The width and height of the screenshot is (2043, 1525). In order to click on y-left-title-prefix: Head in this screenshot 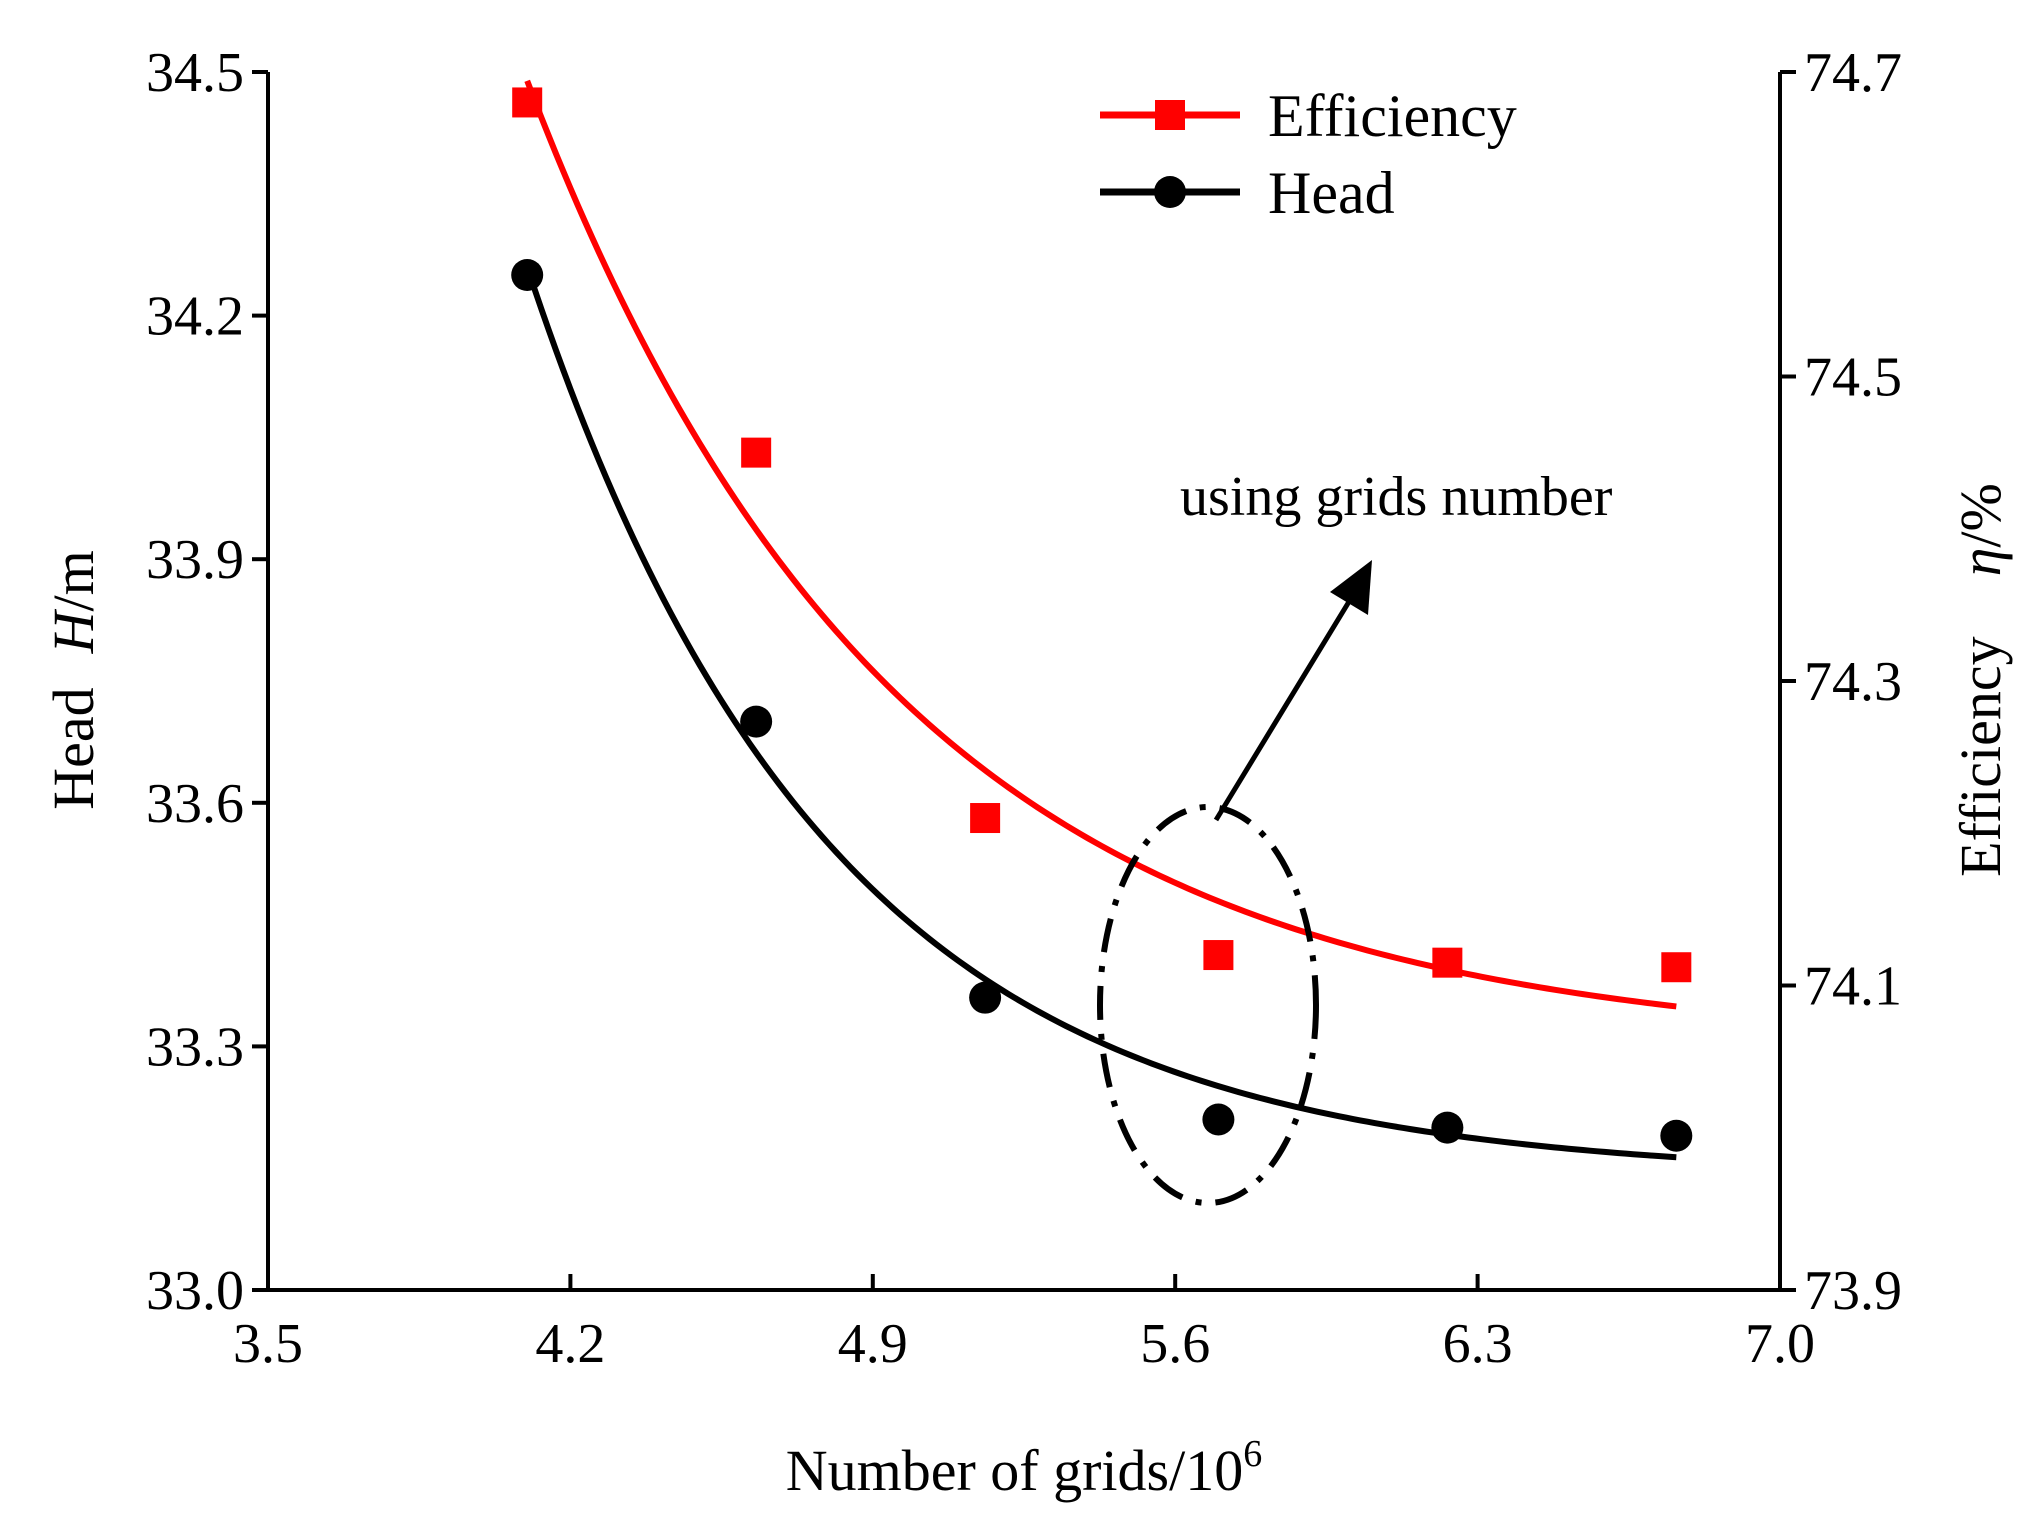, I will do `click(73, 748)`.